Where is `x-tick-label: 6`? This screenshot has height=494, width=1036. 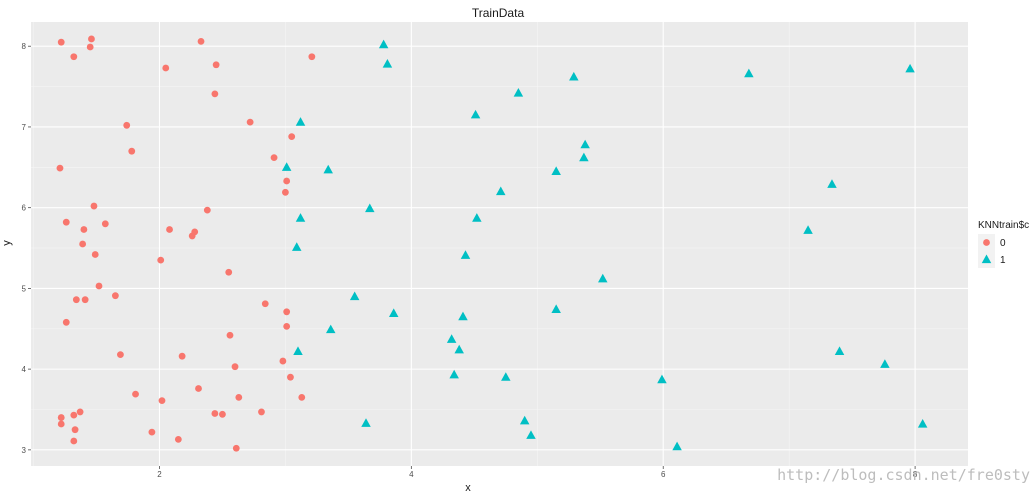 x-tick-label: 6 is located at coordinates (663, 474).